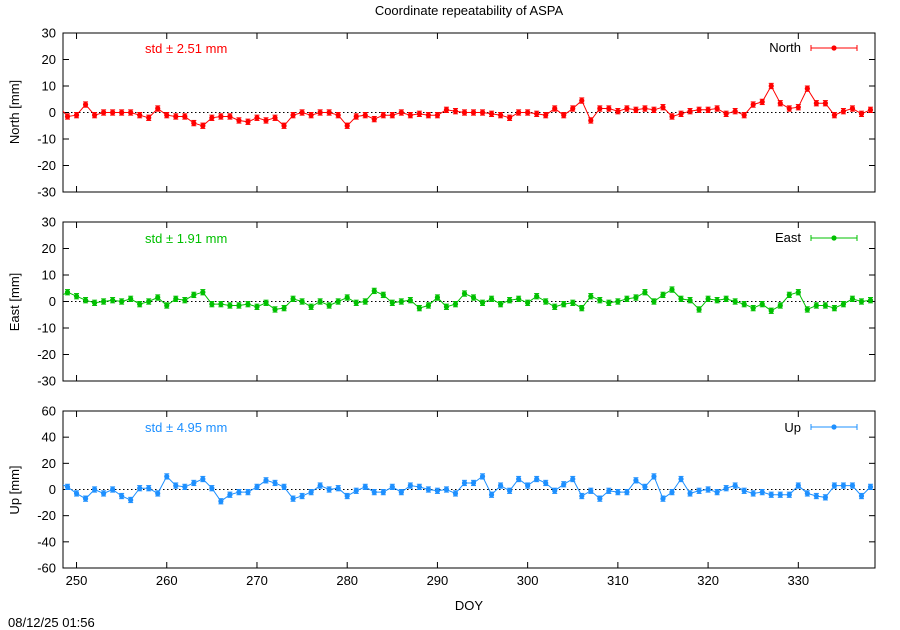 The image size is (900, 630). What do you see at coordinates (52, 489) in the screenshot?
I see `up-ytick-label: 0` at bounding box center [52, 489].